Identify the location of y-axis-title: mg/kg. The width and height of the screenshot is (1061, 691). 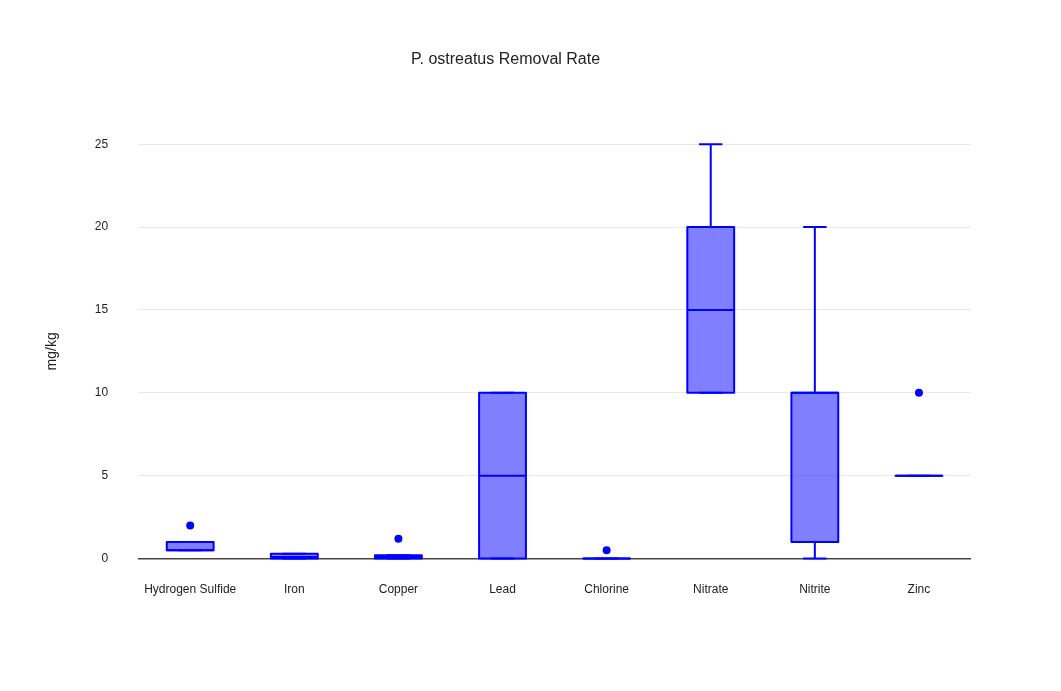
(51, 351).